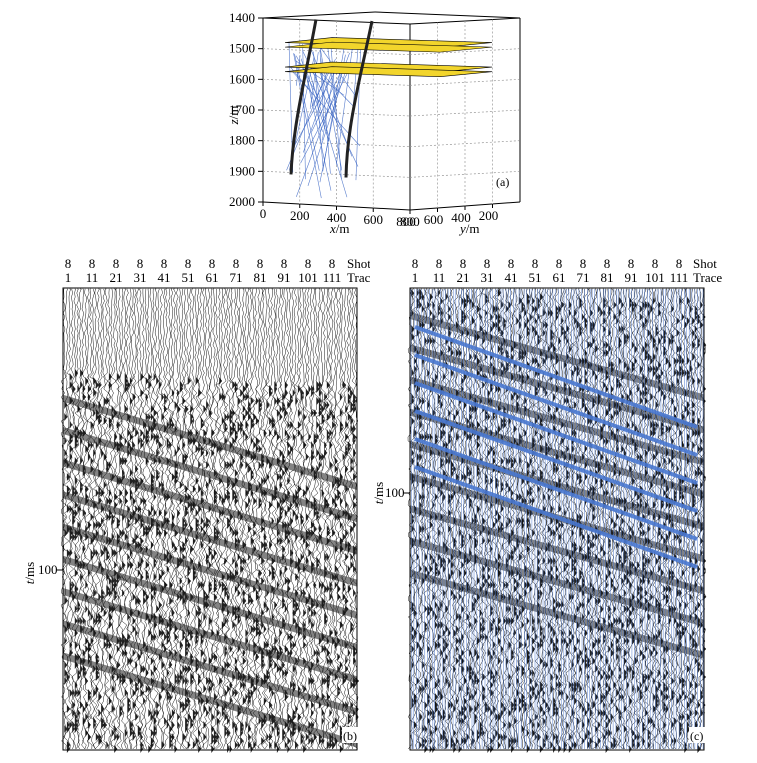 The width and height of the screenshot is (757, 763). What do you see at coordinates (350, 736) in the screenshot?
I see `panel-b-tag: (b)` at bounding box center [350, 736].